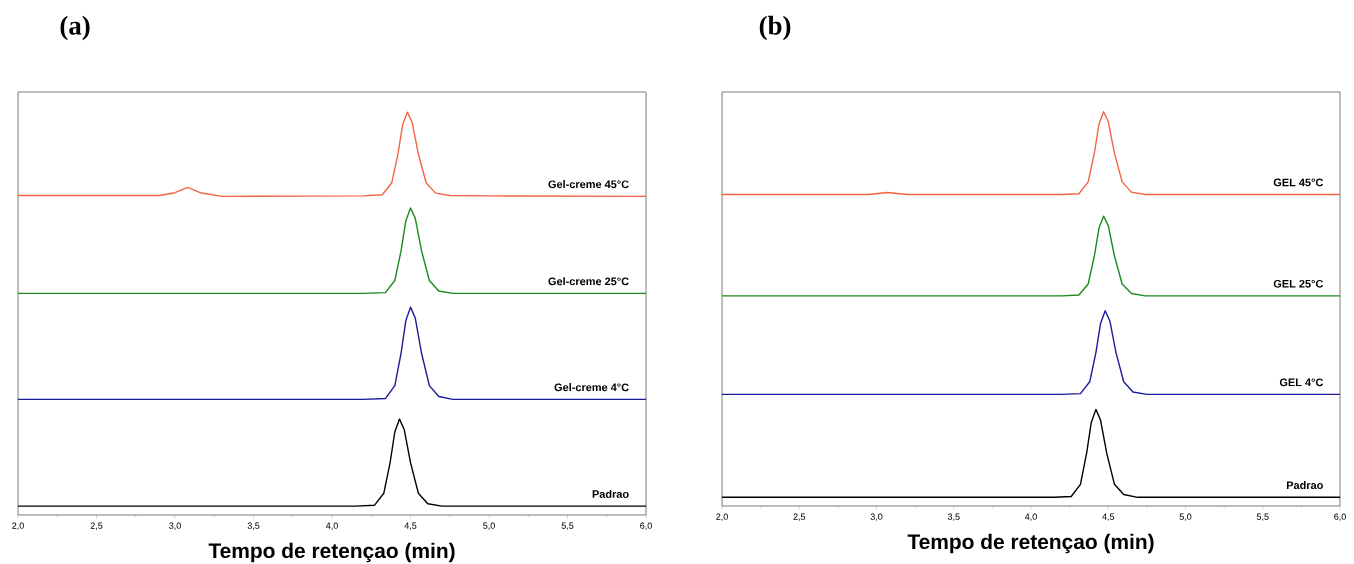 This screenshot has width=1354, height=564. I want to click on chart-title: (a), so click(75, 28).